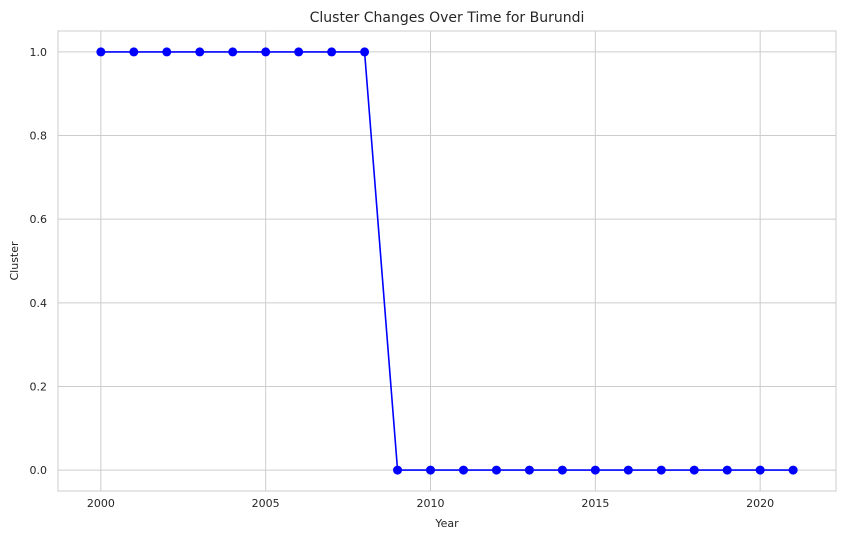 This screenshot has height=541, width=841. Describe the element at coordinates (266, 503) in the screenshot. I see `x-tick-label: 2005` at that location.